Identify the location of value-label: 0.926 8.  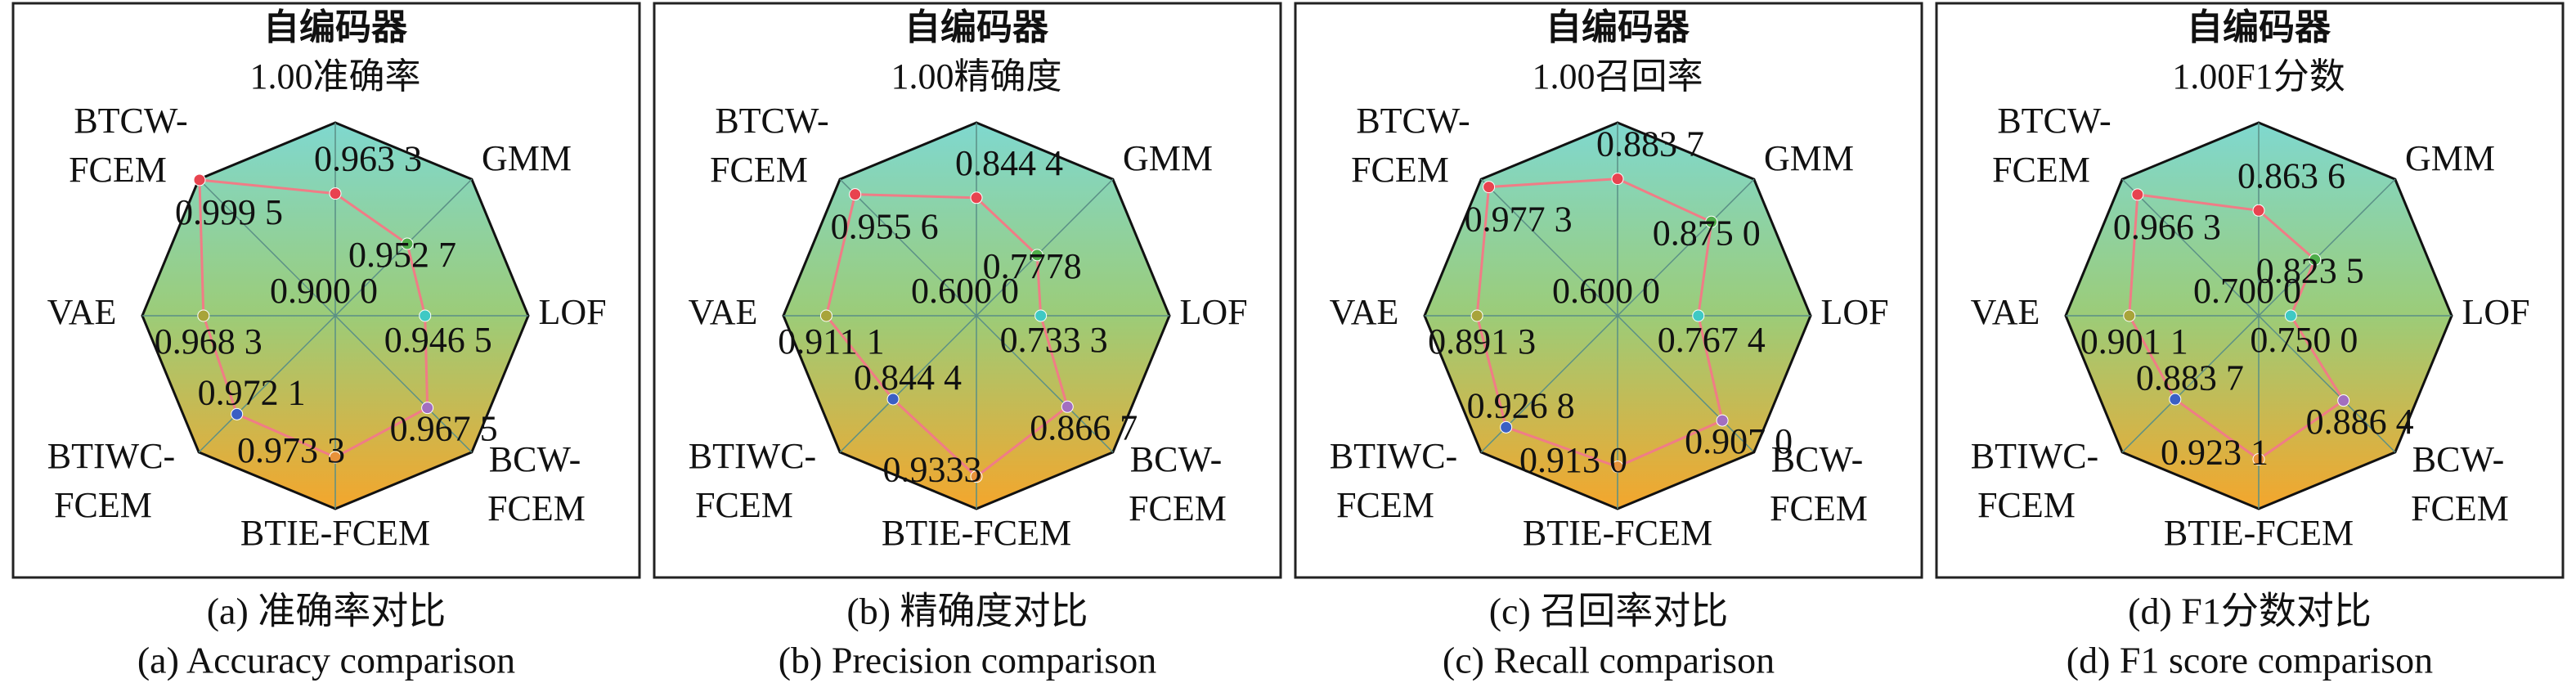
(1521, 405).